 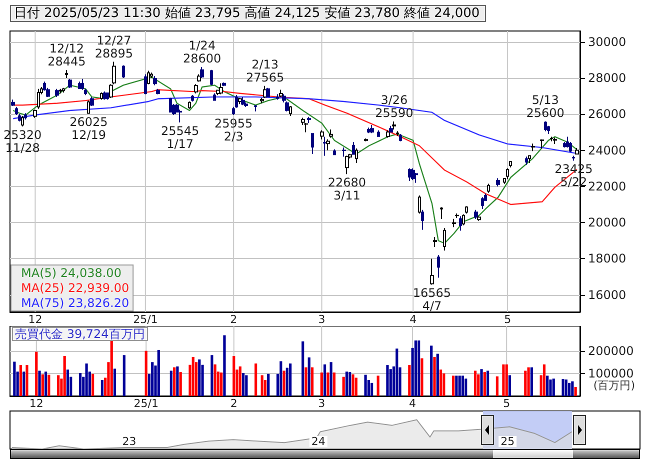 I want to click on x-tick-label: 3, so click(x=322, y=319).